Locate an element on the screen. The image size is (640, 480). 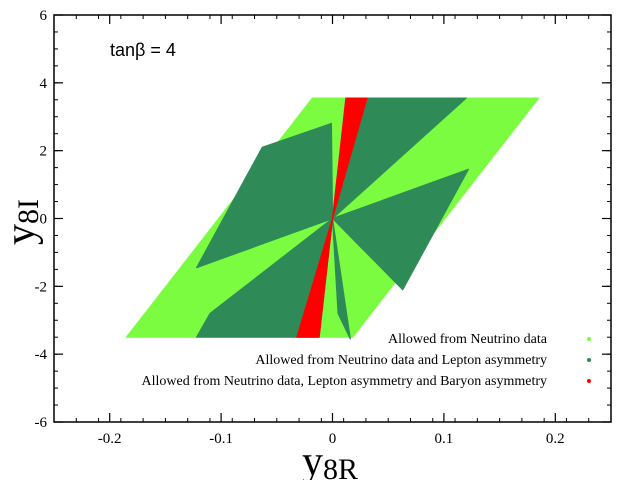
y-tick-label: 0 is located at coordinates (44, 220).